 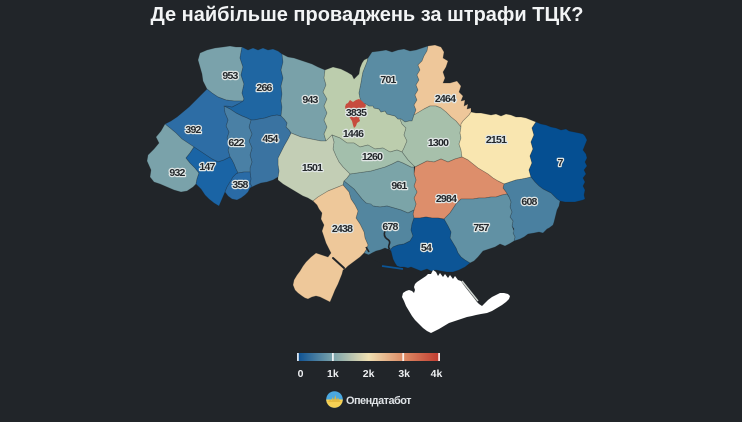 I want to click on svg-text: Опендатабот, so click(x=379, y=401).